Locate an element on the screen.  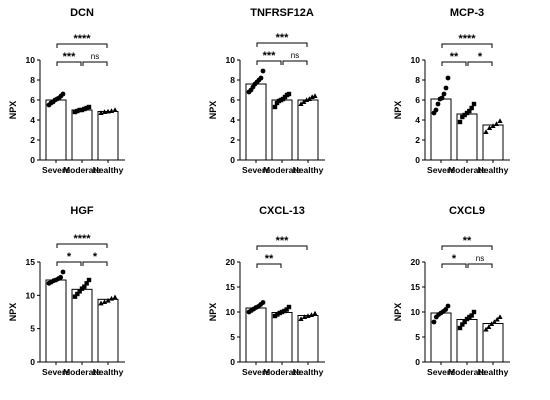
chart-title: MCP-3 is located at coordinates (467, 13).